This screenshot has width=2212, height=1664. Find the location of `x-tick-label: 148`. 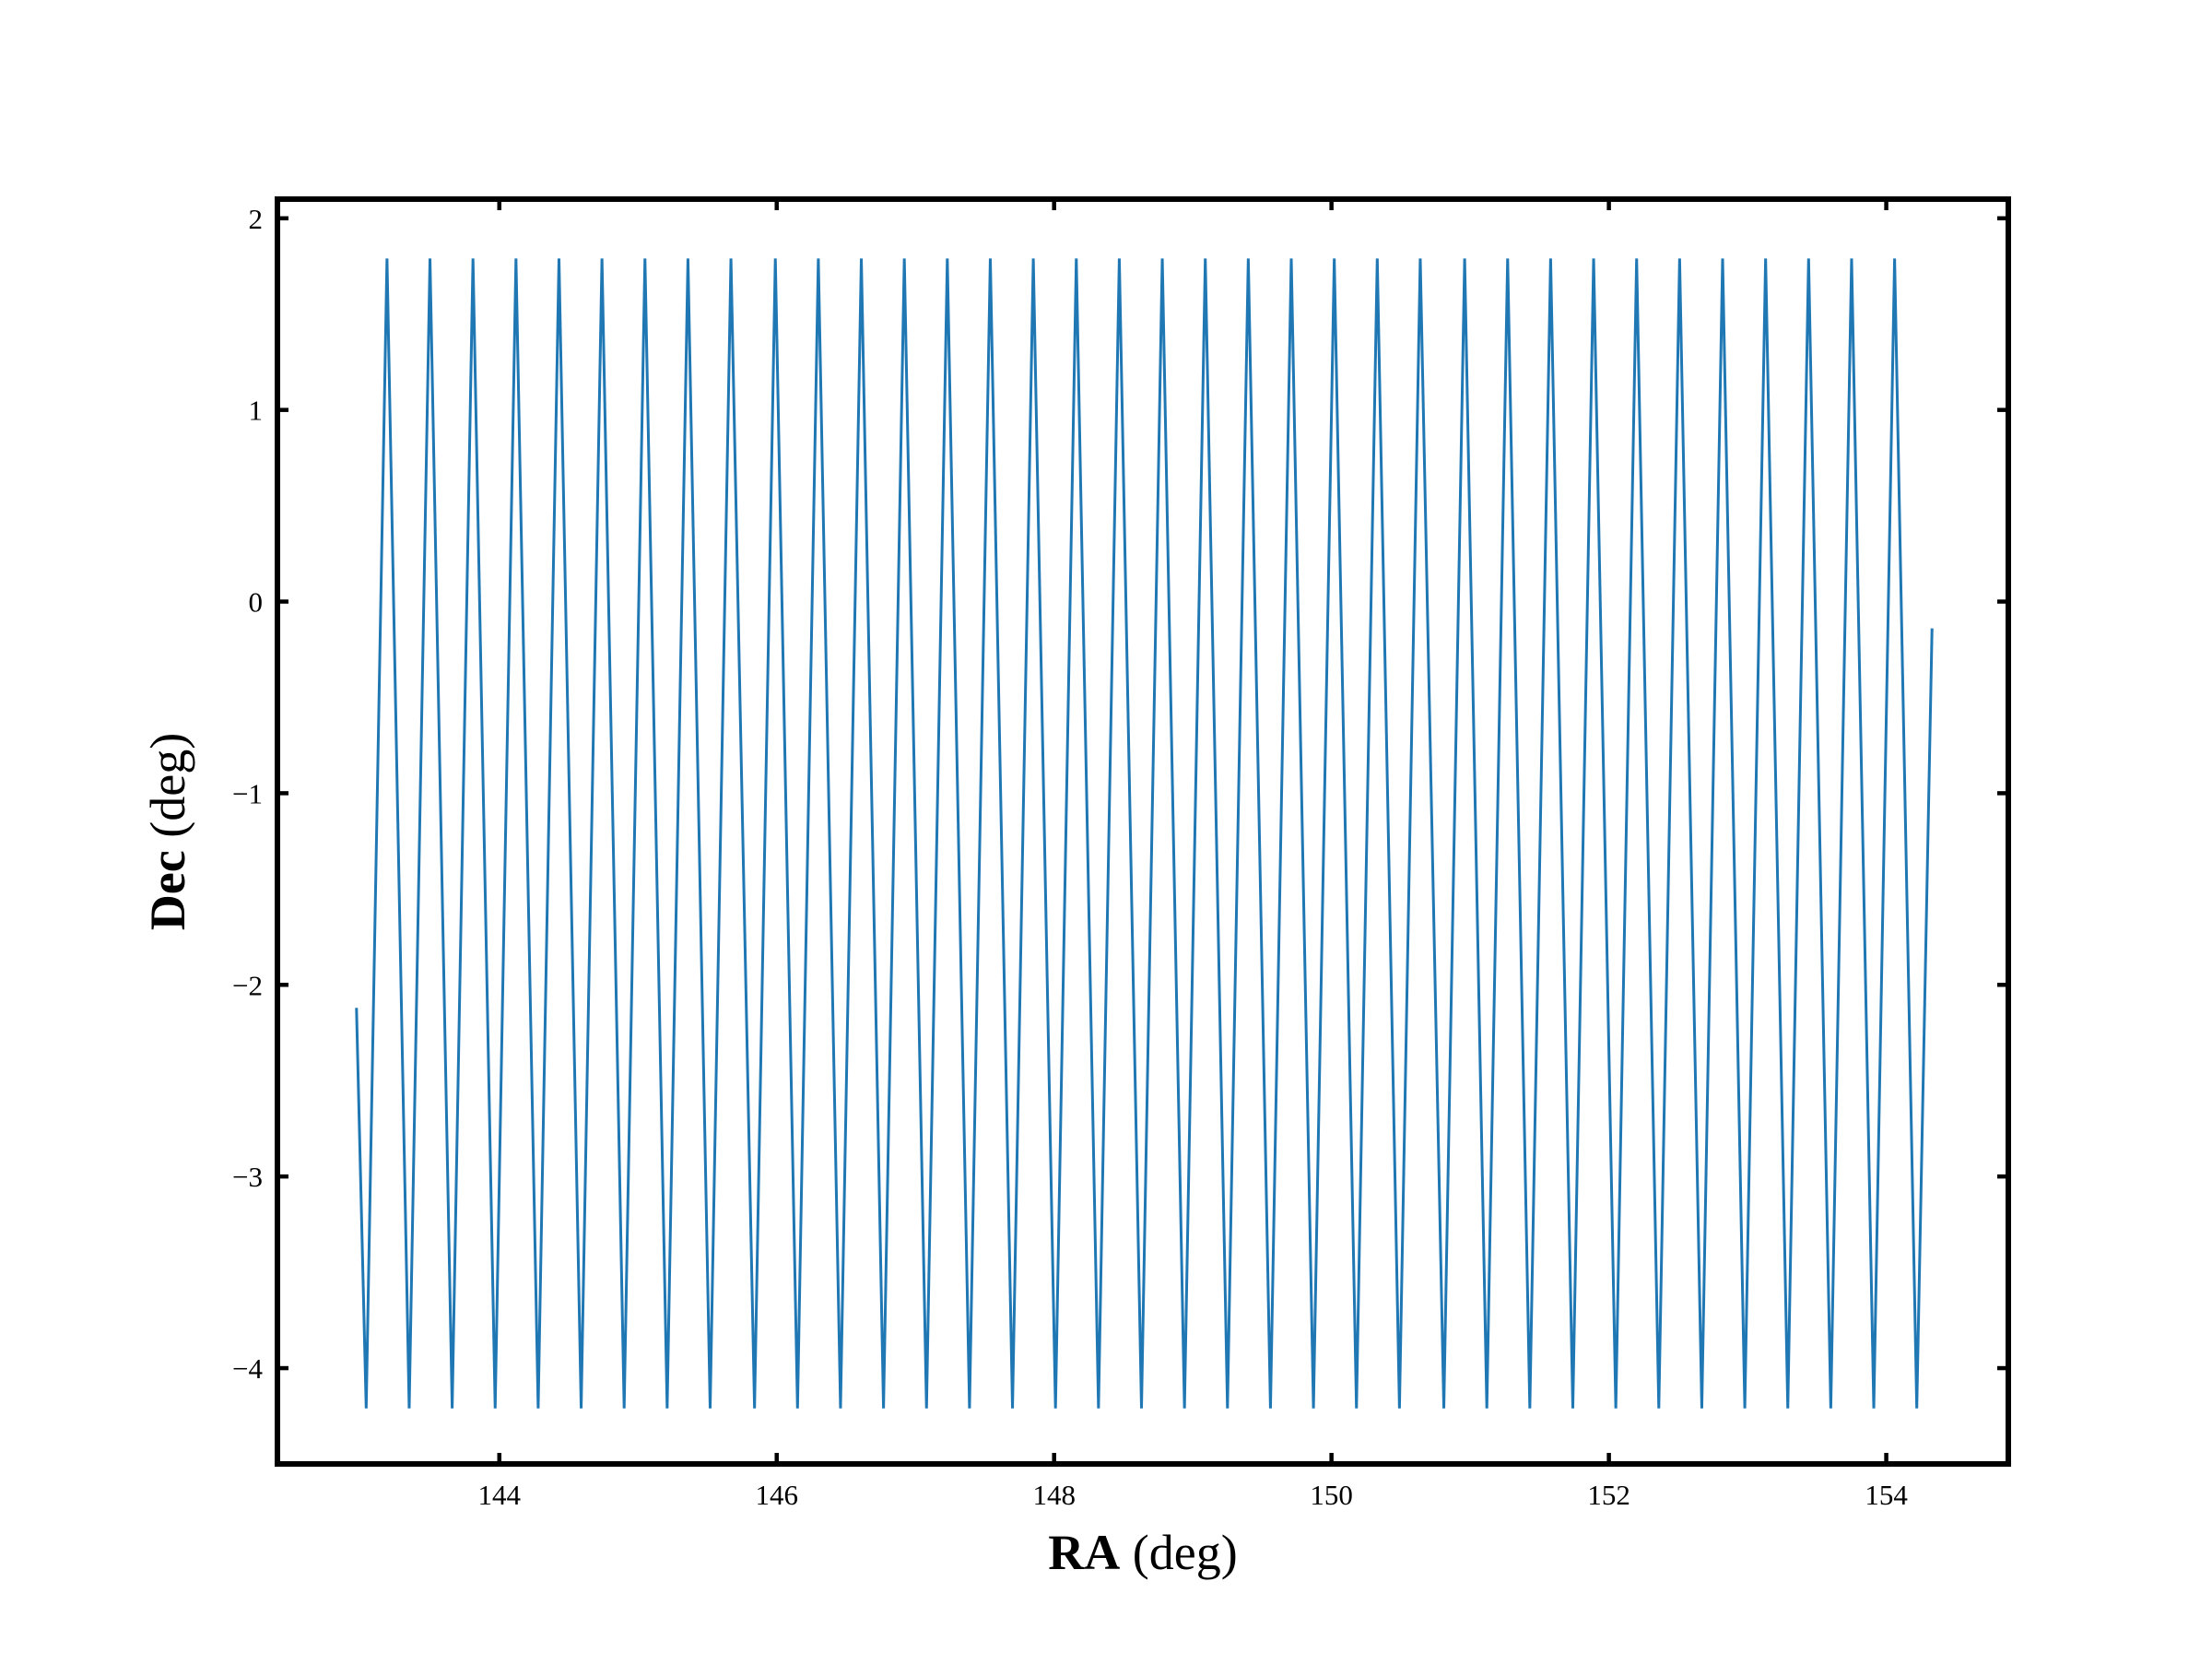

x-tick-label: 148 is located at coordinates (1054, 1495).